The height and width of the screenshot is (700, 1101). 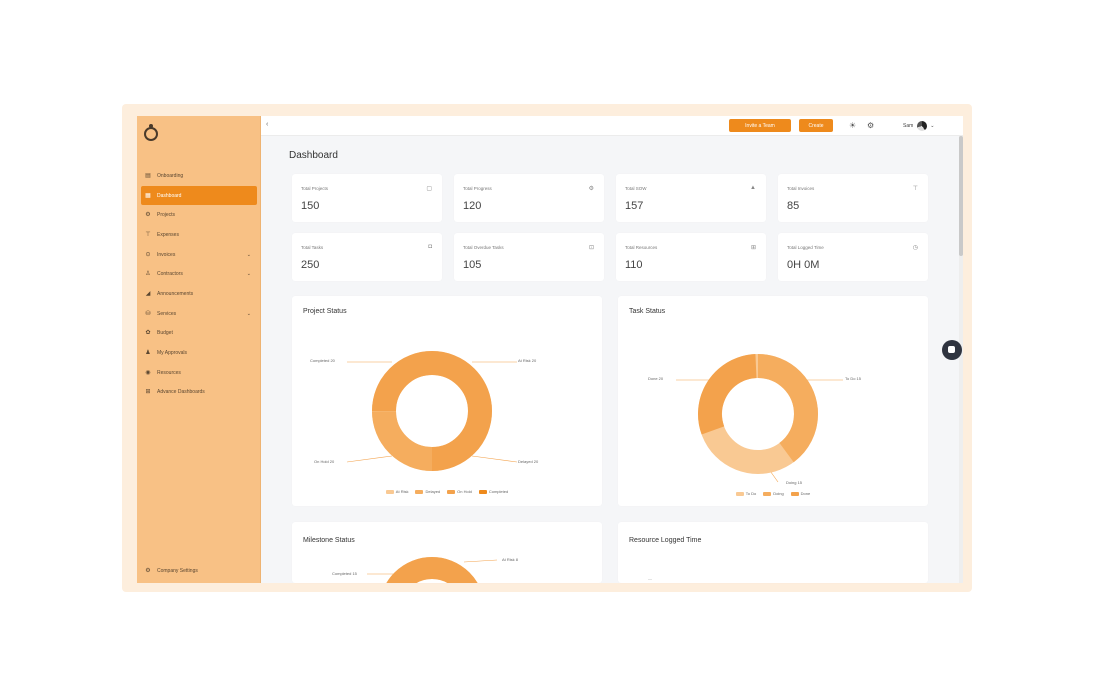 What do you see at coordinates (169, 372) in the screenshot?
I see `sidebar-item-label: Resources` at bounding box center [169, 372].